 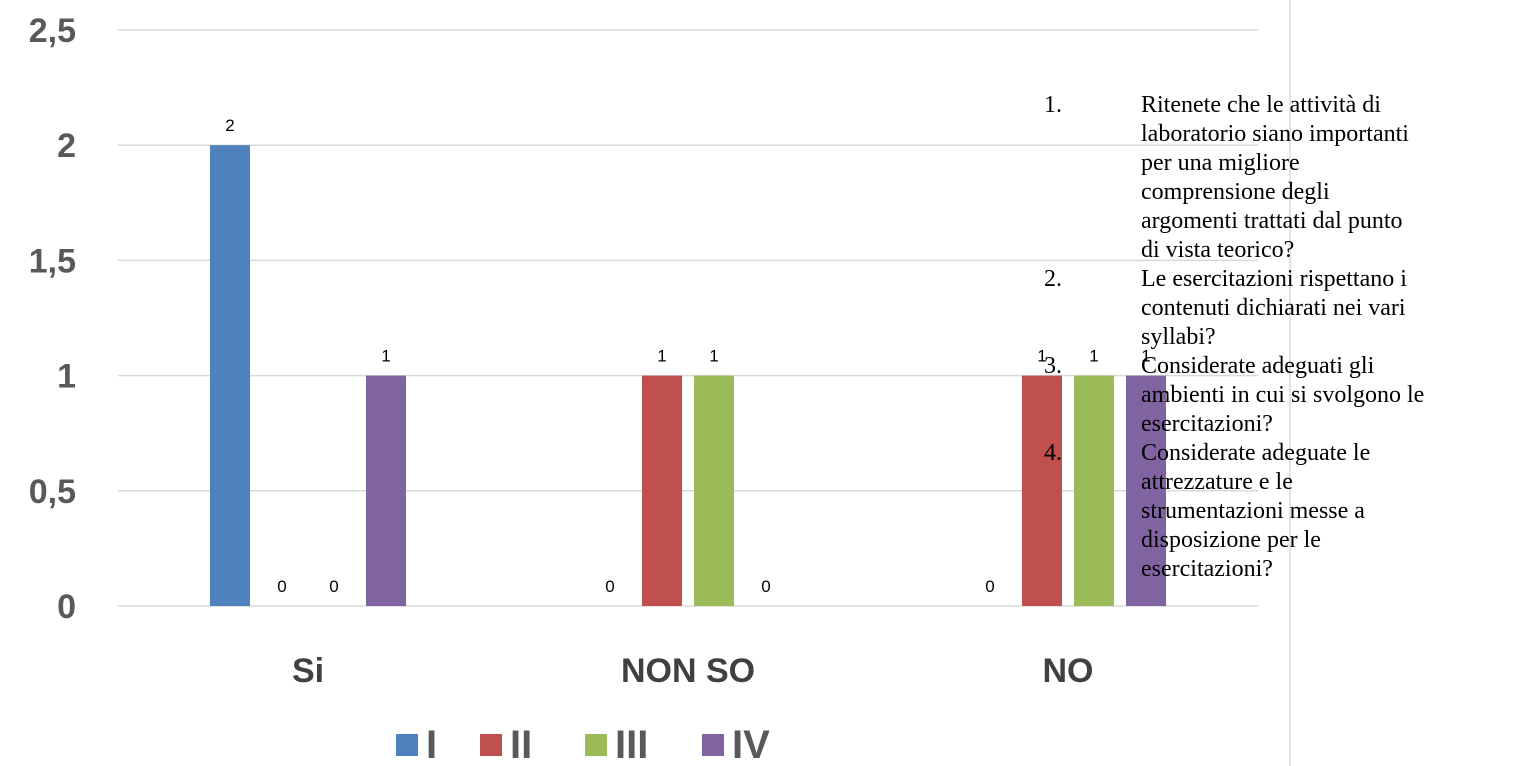 What do you see at coordinates (52, 261) in the screenshot?
I see `y-tick-label: 1,5` at bounding box center [52, 261].